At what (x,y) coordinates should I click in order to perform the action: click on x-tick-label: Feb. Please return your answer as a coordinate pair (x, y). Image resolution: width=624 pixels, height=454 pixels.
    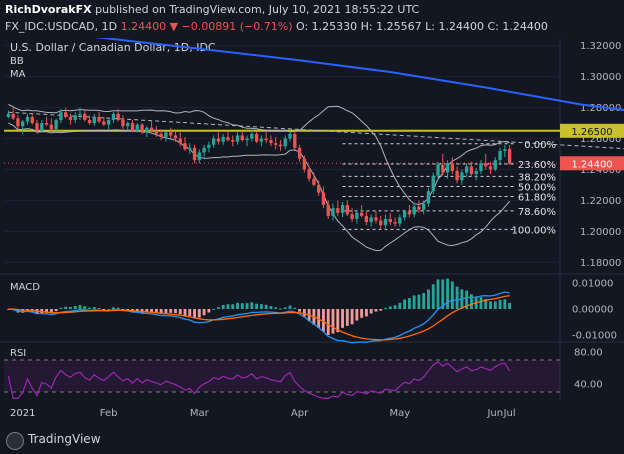
    Looking at the image, I should click on (109, 413).